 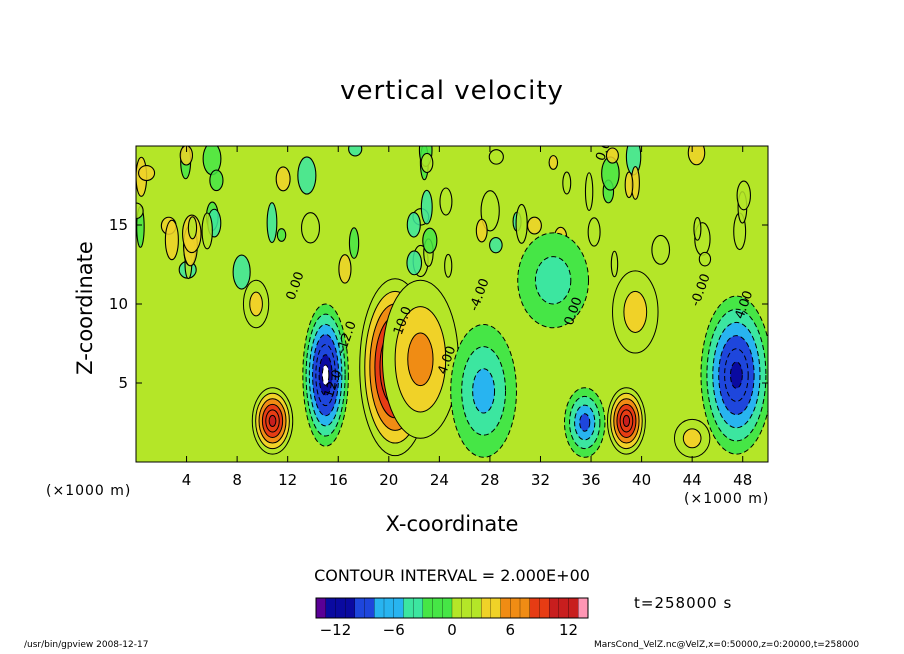 I want to click on y-tick-label: 10, so click(x=118, y=304).